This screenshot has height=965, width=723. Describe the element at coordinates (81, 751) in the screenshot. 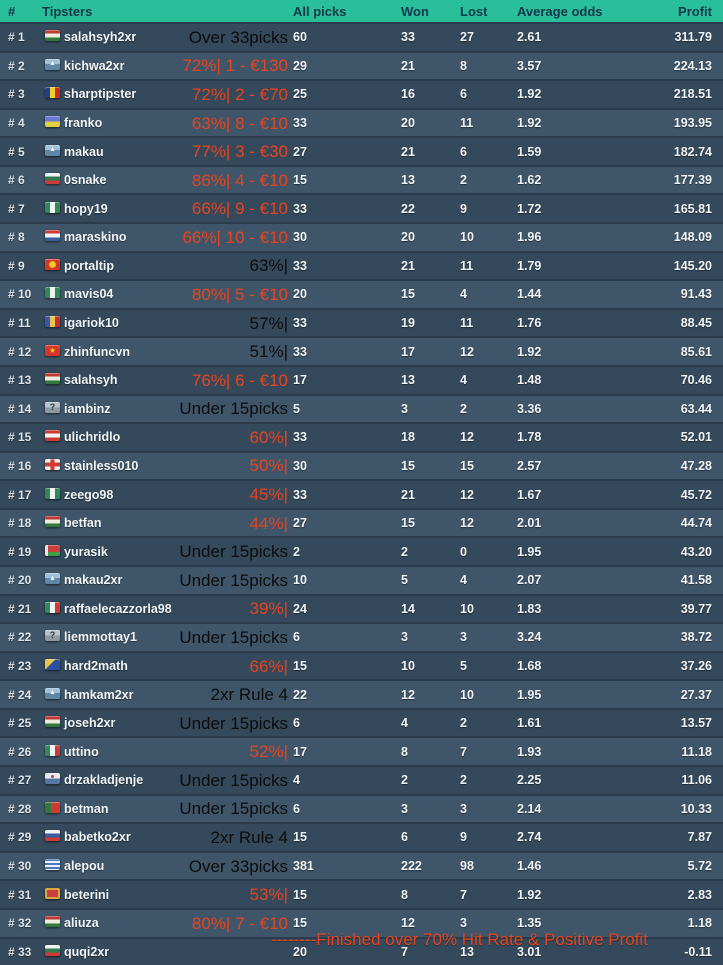

I see `tipster-name-link: uttino` at that location.